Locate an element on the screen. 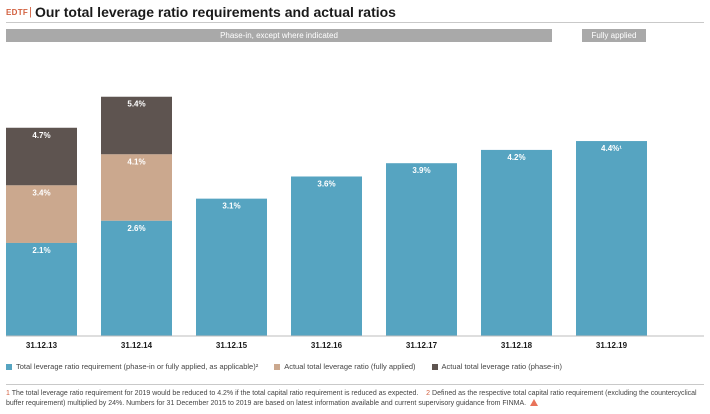  x-tick-label-3: 31.12.16 is located at coordinates (327, 345).